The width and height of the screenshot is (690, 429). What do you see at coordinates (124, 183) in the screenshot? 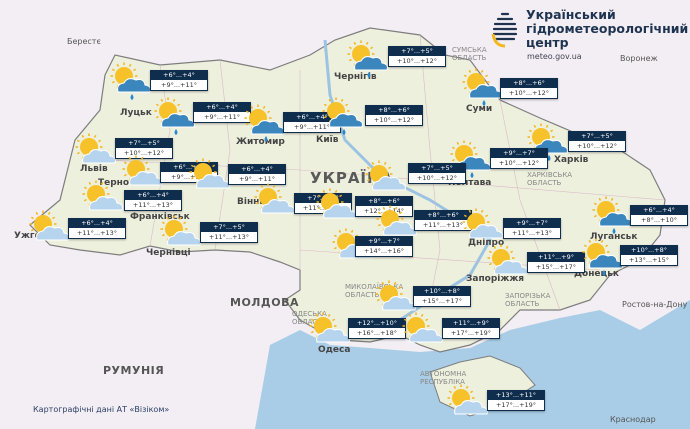
I see `city-ternopil: Тернопіль` at bounding box center [124, 183].